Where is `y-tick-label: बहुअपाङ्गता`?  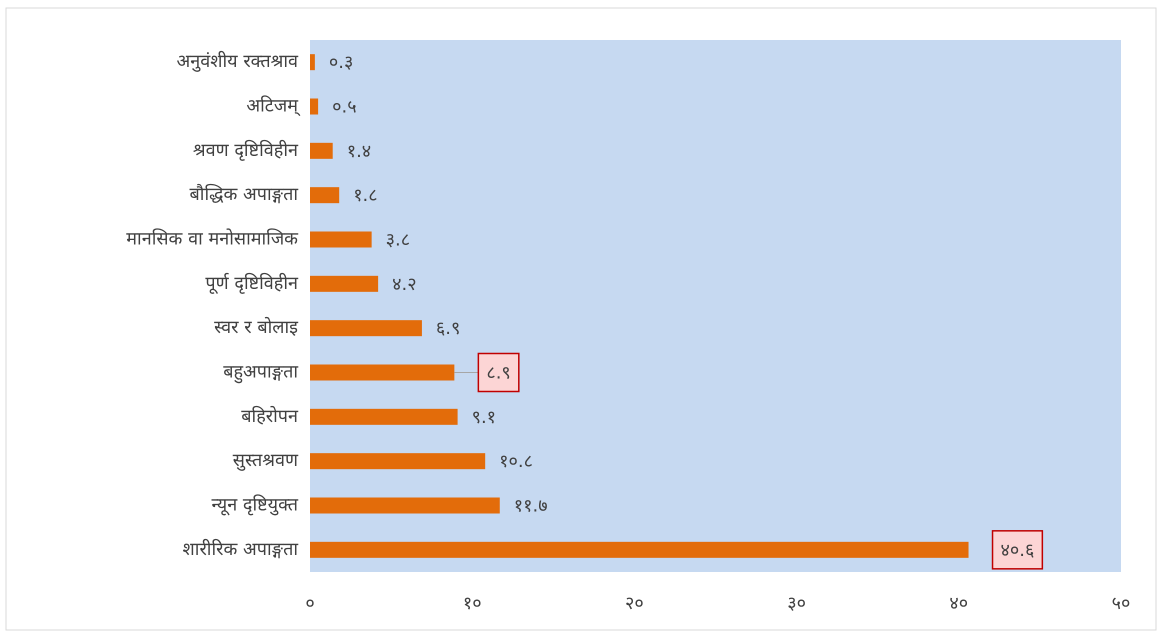
y-tick-label: बहुअपाङ्गता is located at coordinates (260, 373).